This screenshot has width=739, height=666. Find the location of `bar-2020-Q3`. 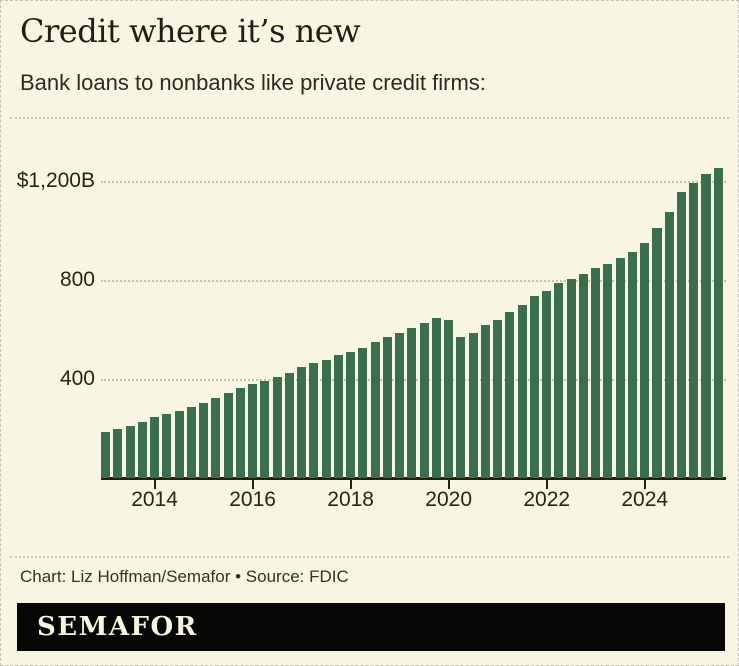

bar-2020-Q3 is located at coordinates (473, 405).